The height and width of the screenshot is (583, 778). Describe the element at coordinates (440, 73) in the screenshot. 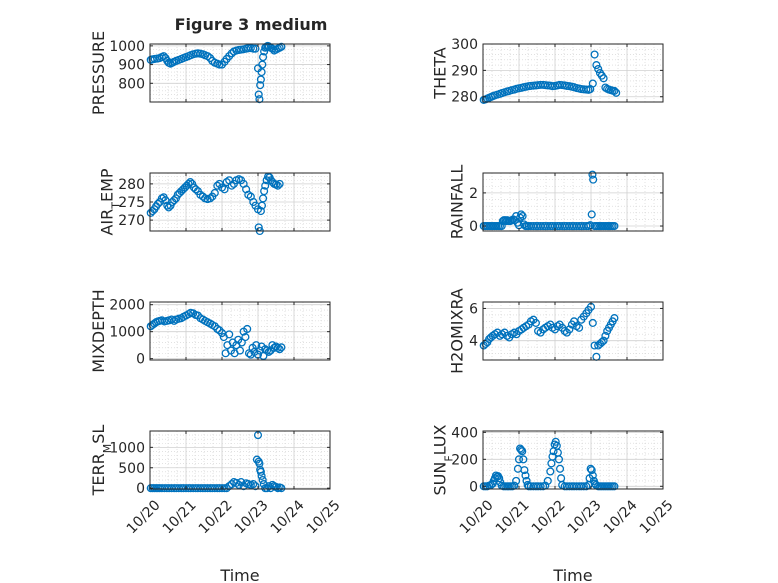

I see `y-axis-label: THETA` at that location.